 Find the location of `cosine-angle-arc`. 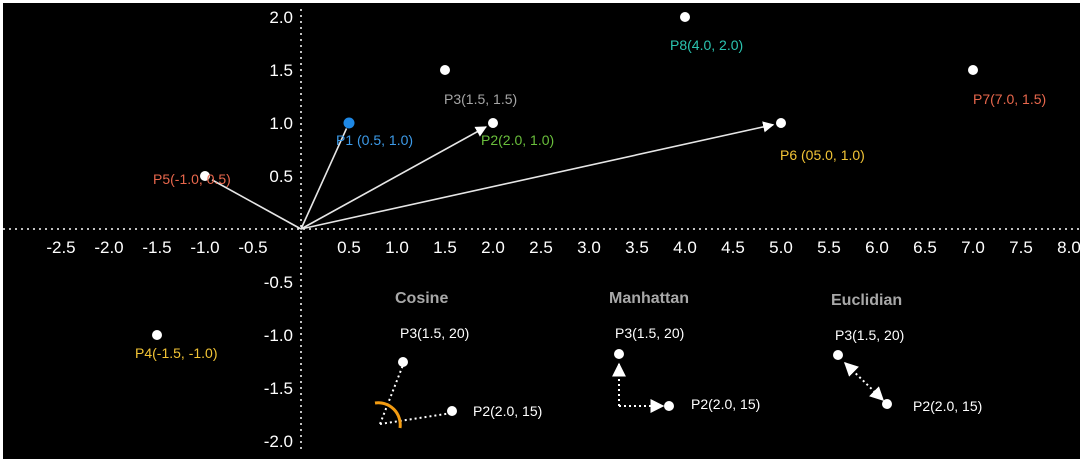

cosine-angle-arc is located at coordinates (388, 415).